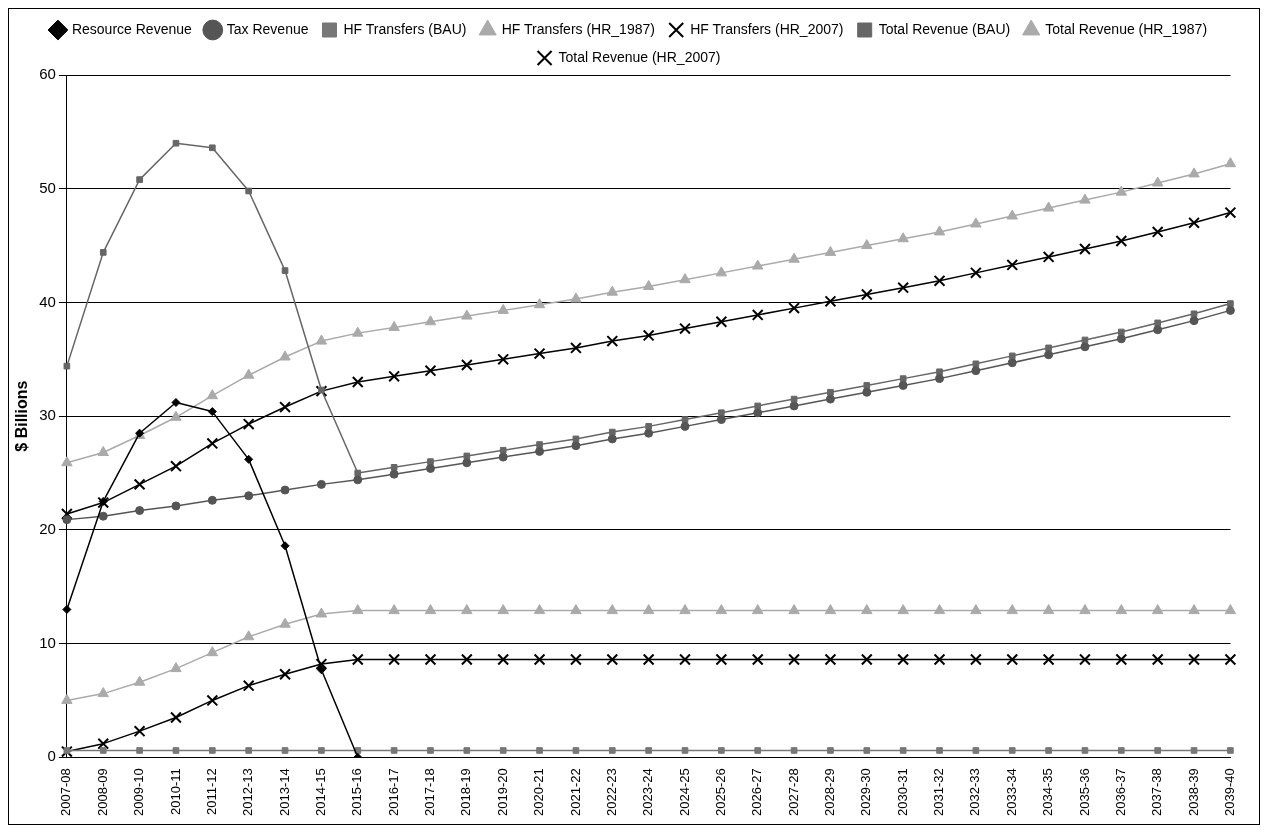 The image size is (1270, 836). What do you see at coordinates (248, 792) in the screenshot?
I see `x-tick-label: 2012-13` at bounding box center [248, 792].